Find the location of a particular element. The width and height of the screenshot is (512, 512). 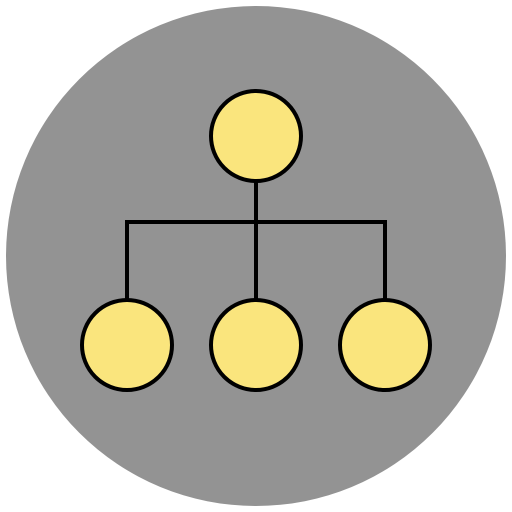

child-node-right is located at coordinates (385, 345).